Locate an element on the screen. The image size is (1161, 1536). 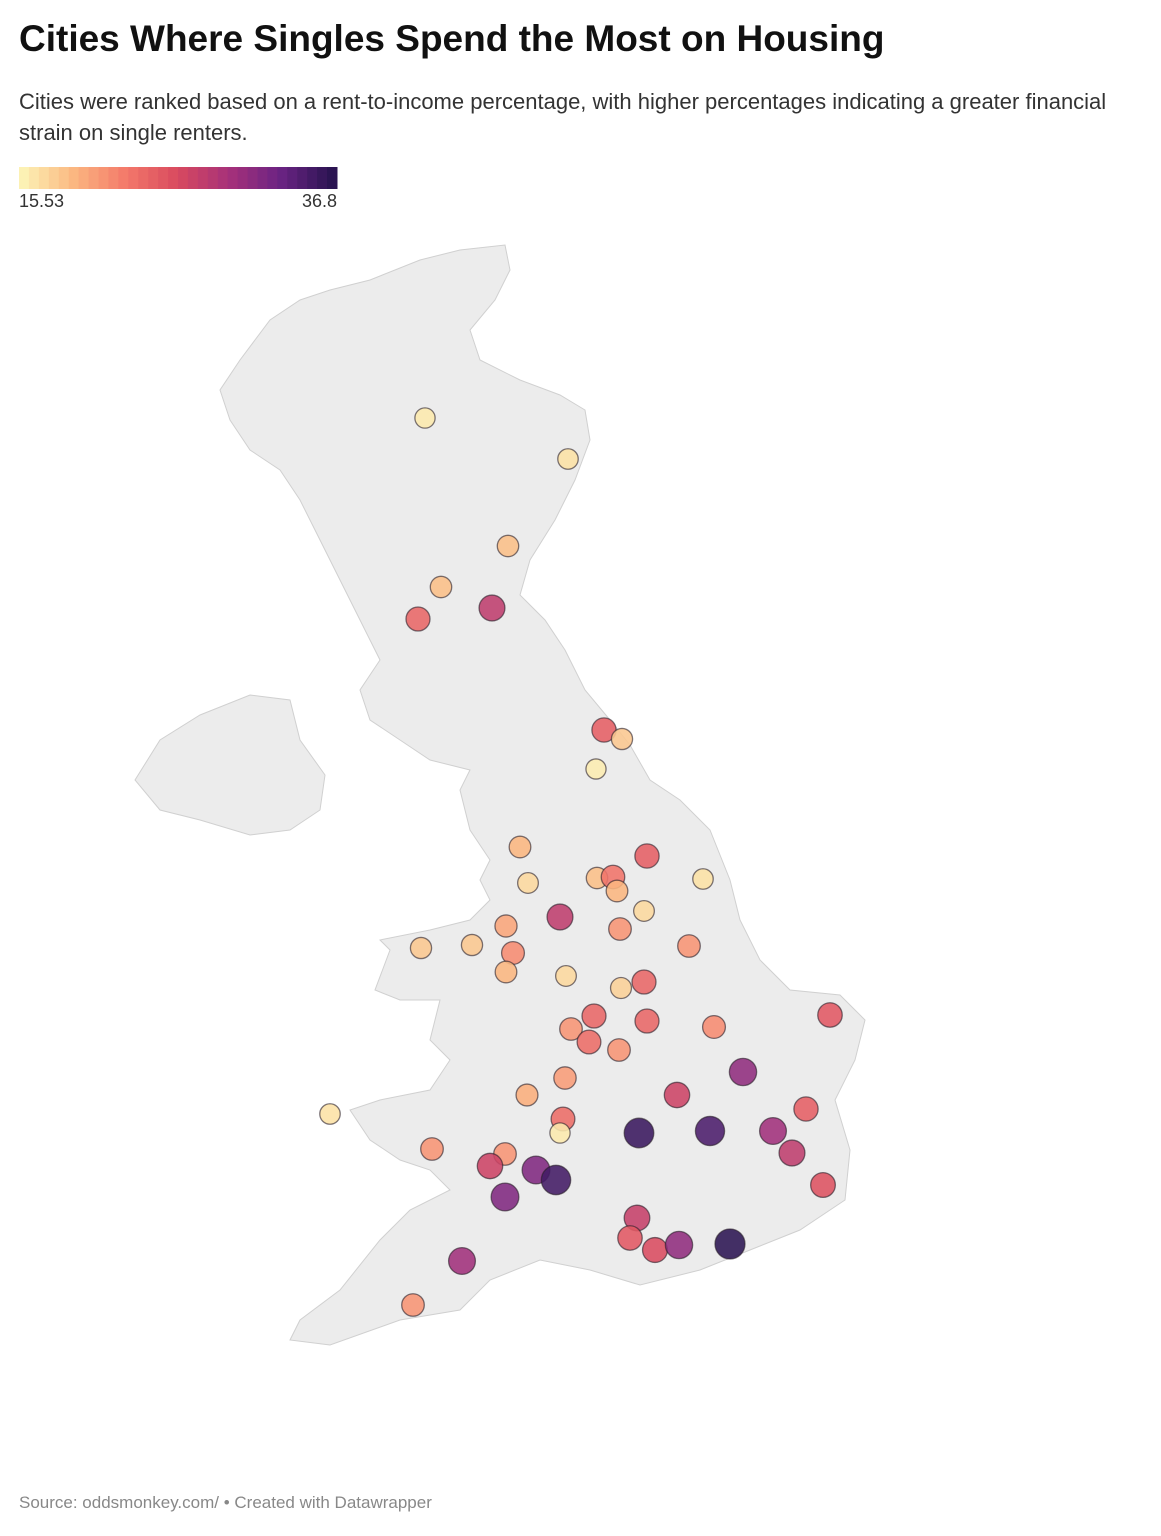
land is located at coordinates (230, 765).